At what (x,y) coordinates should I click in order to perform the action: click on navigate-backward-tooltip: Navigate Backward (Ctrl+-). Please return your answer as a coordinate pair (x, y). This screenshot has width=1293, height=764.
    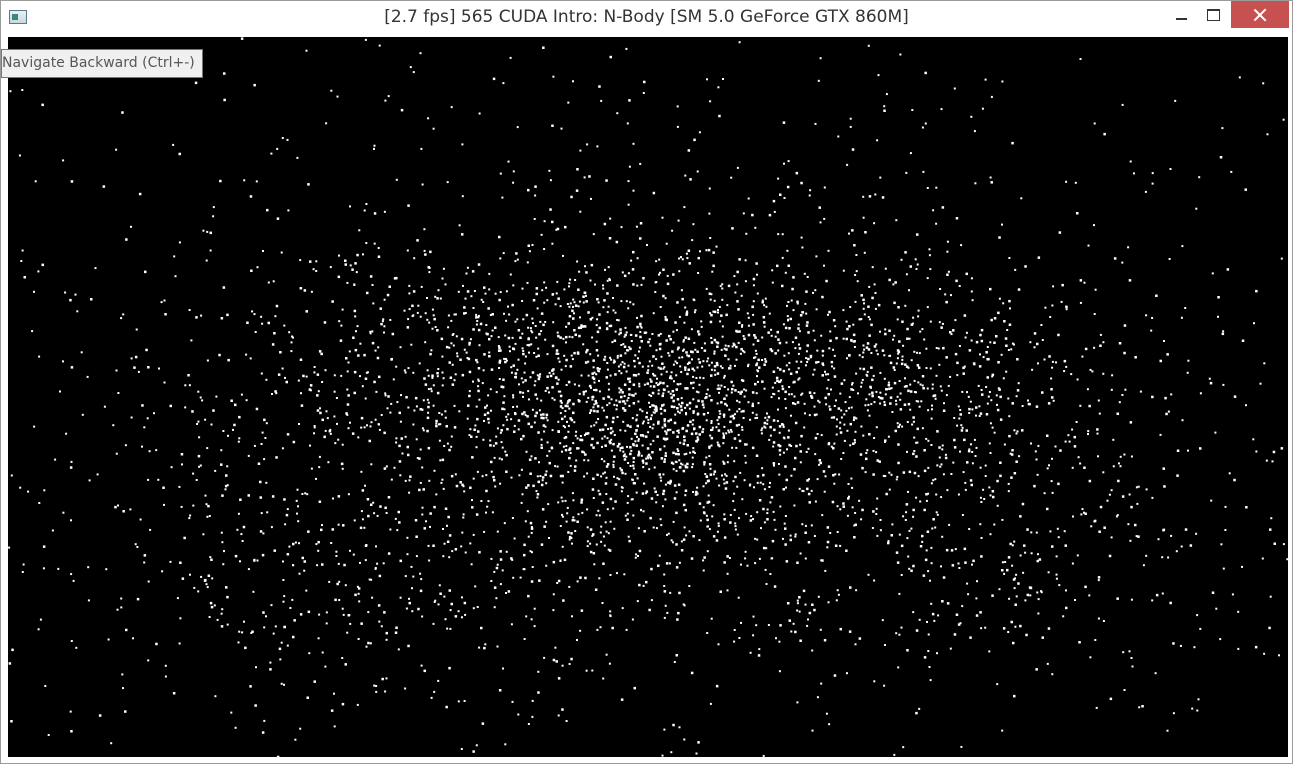
    Looking at the image, I should click on (102, 63).